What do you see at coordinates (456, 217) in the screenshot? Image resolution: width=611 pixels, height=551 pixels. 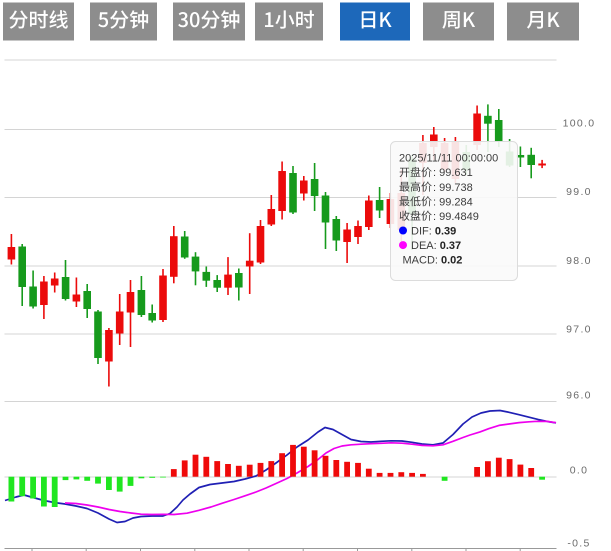 I see `svg-text:: 99.4849: : 99.4849` at bounding box center [456, 217].